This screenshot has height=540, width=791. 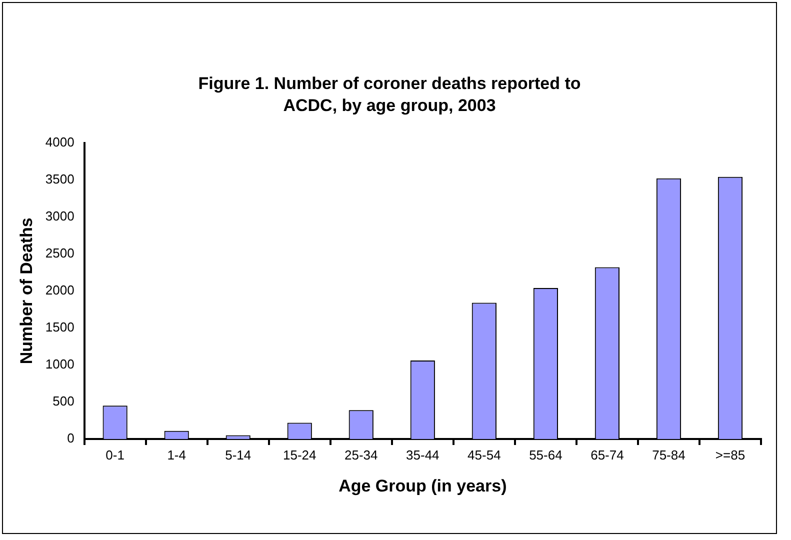 I want to click on x-tick-label: 15-24, so click(x=299, y=454).